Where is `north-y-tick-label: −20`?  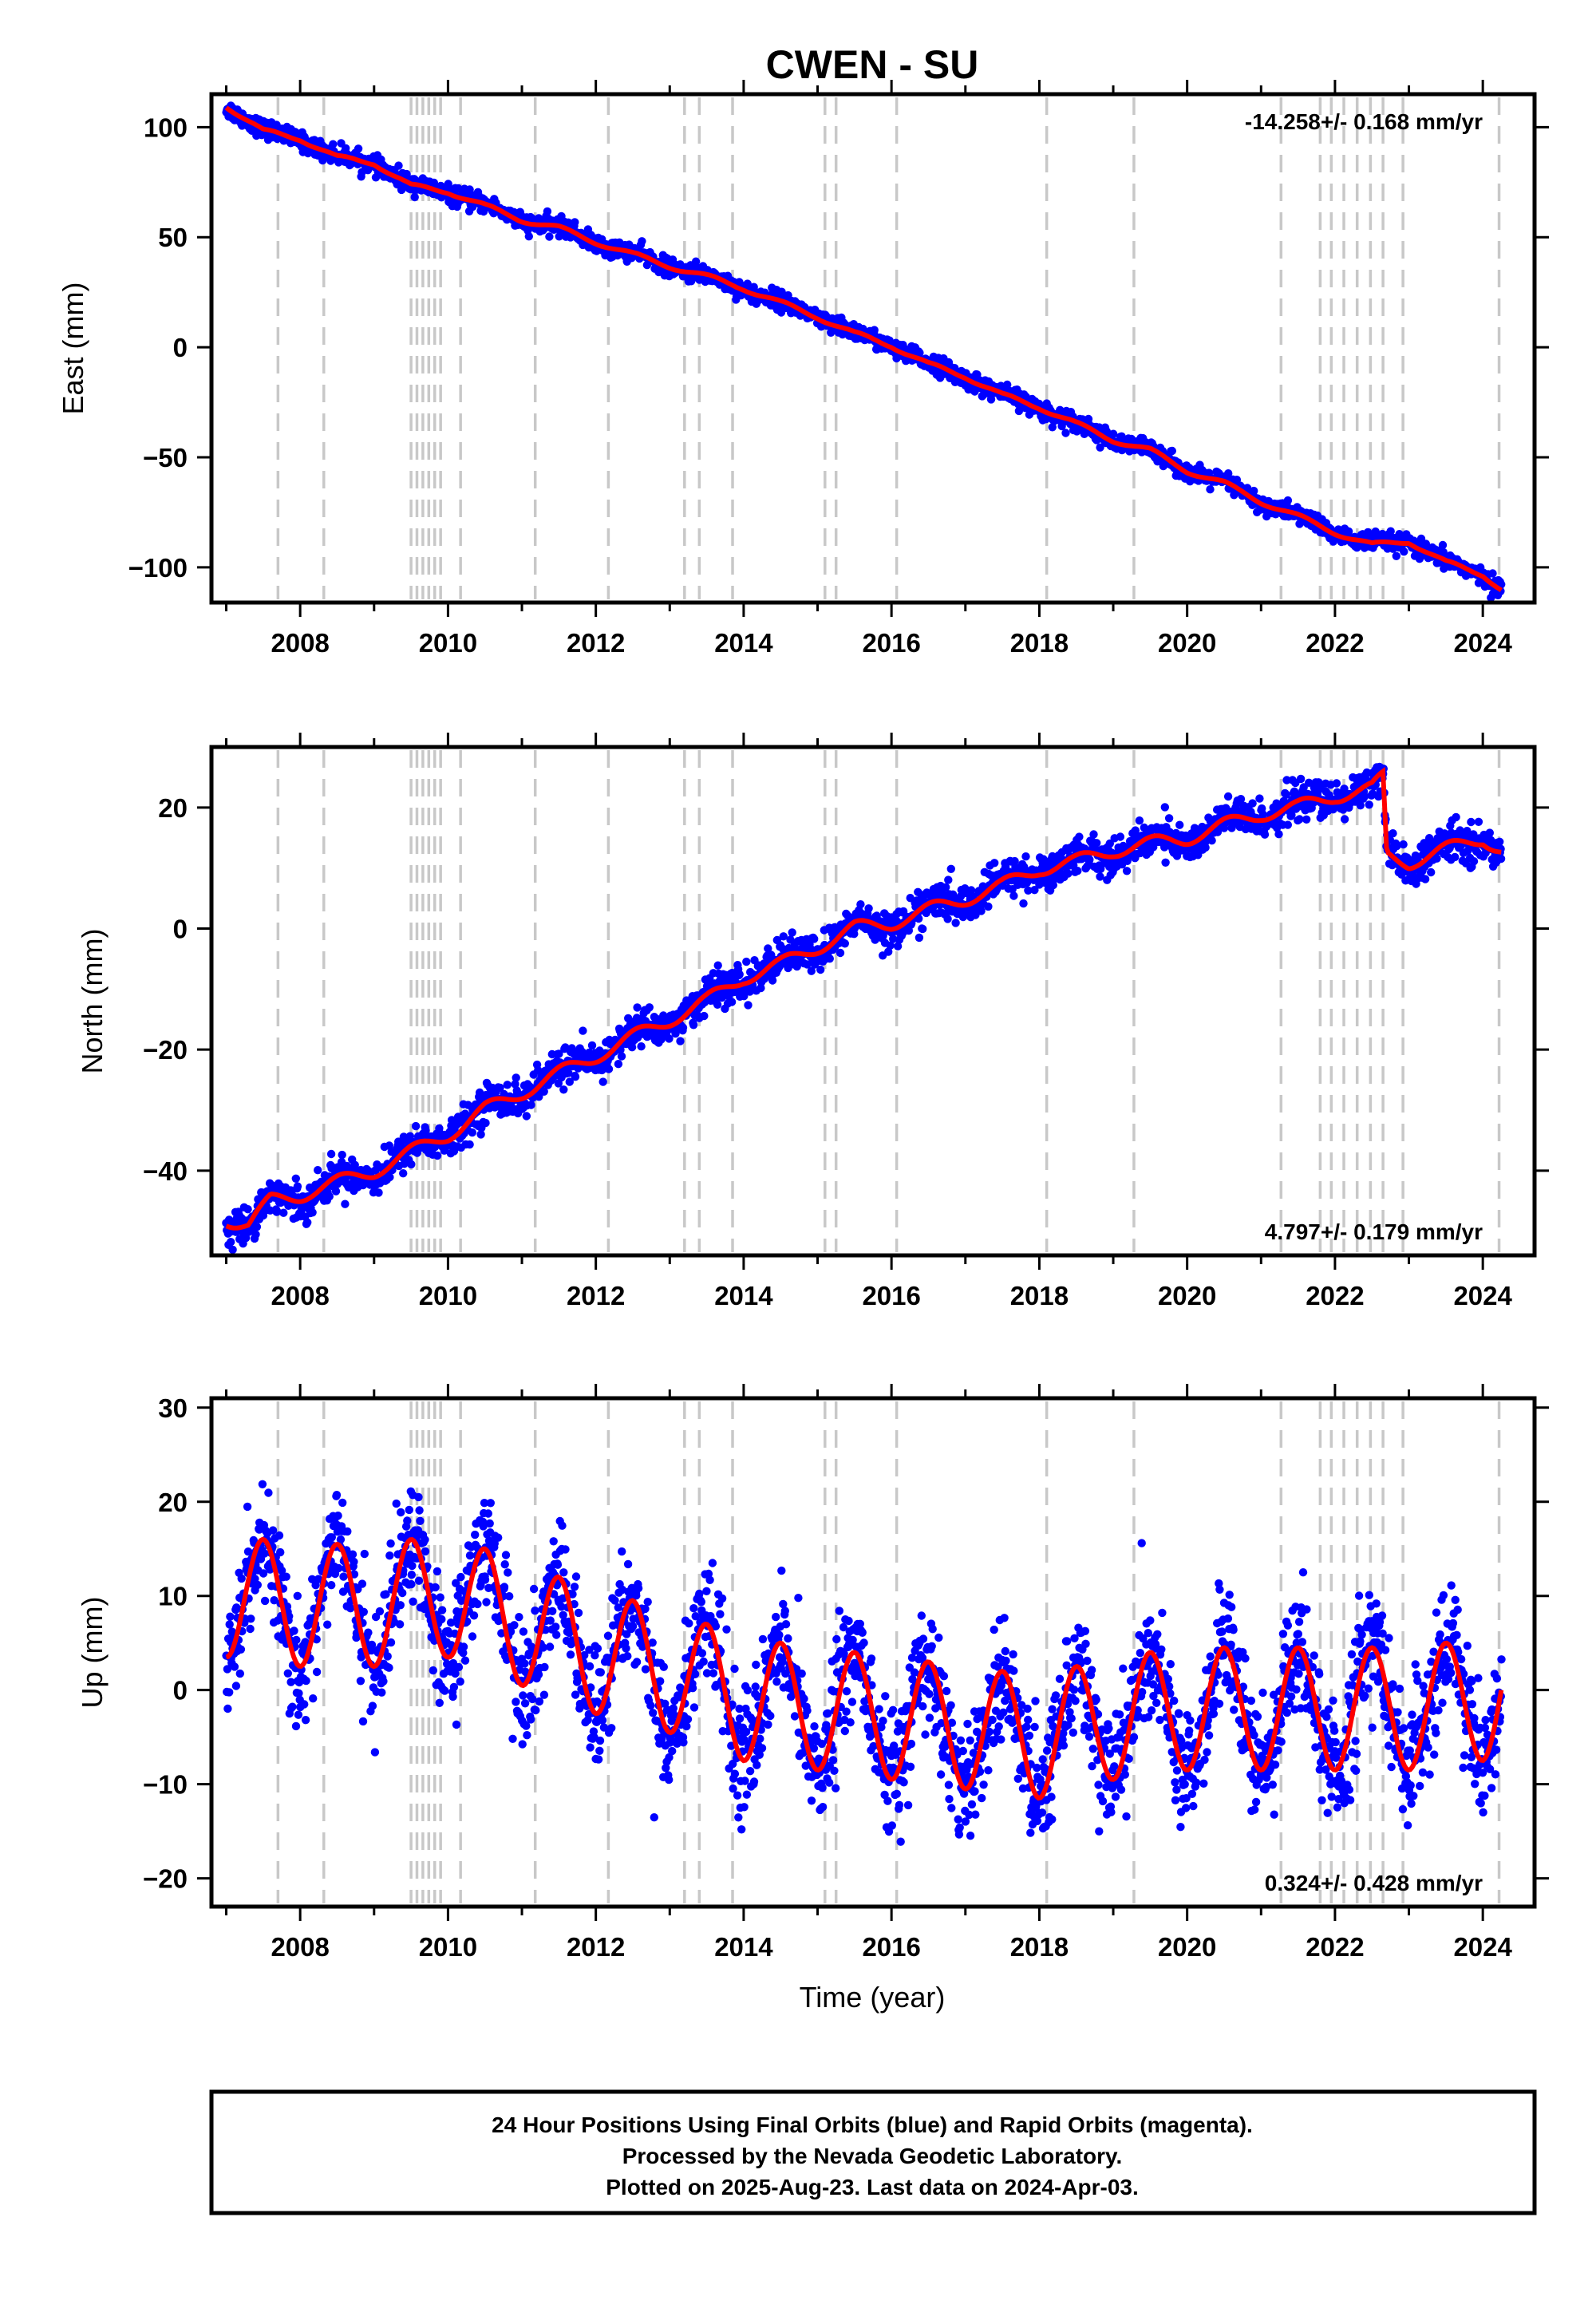
north-y-tick-label: −20 is located at coordinates (165, 1050).